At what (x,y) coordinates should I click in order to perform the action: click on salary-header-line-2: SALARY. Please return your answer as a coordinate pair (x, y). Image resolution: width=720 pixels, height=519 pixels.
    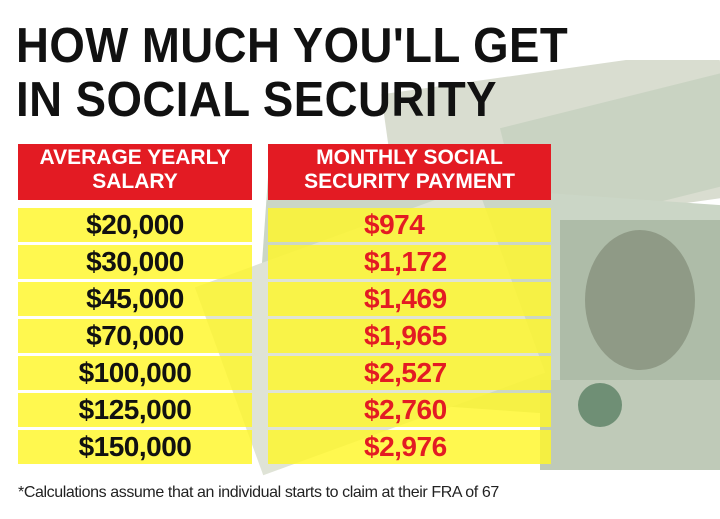
    Looking at the image, I should click on (135, 181).